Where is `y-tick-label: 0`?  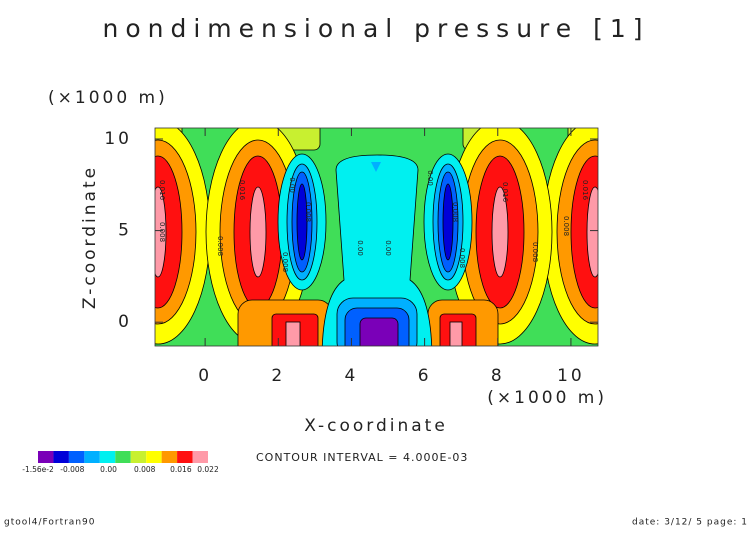 y-tick-label: 0 is located at coordinates (125, 322).